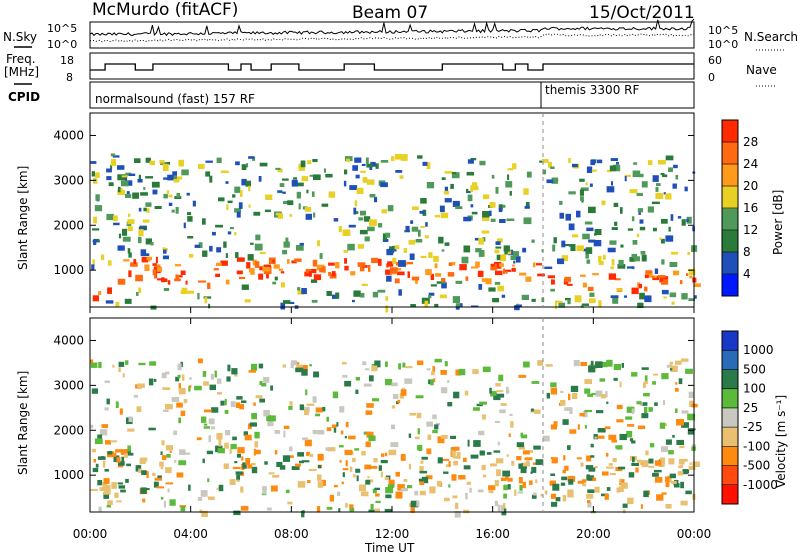 The image size is (800, 558). Describe the element at coordinates (750, 230) in the screenshot. I see `colorbar-tick-label: 12` at that location.